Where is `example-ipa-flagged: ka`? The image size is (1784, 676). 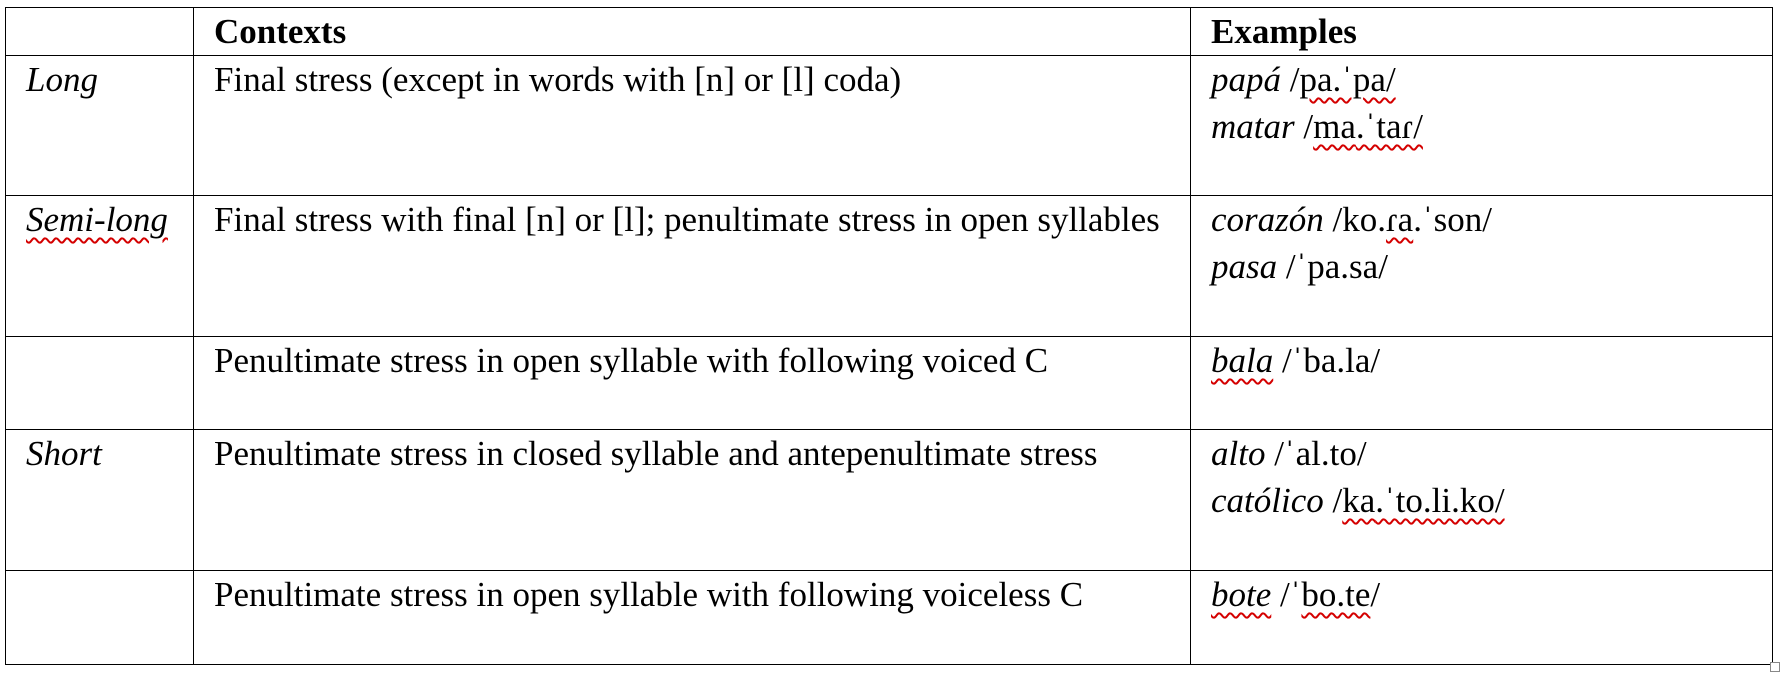 example-ipa-flagged: ka is located at coordinates (1359, 500).